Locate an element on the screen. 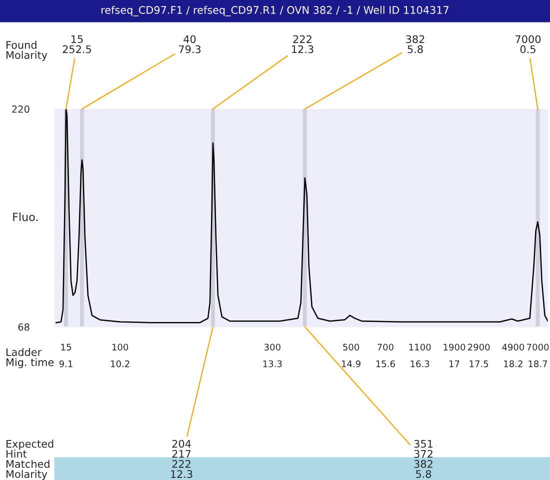 The image size is (550, 480). text: 500 is located at coordinates (351, 347).